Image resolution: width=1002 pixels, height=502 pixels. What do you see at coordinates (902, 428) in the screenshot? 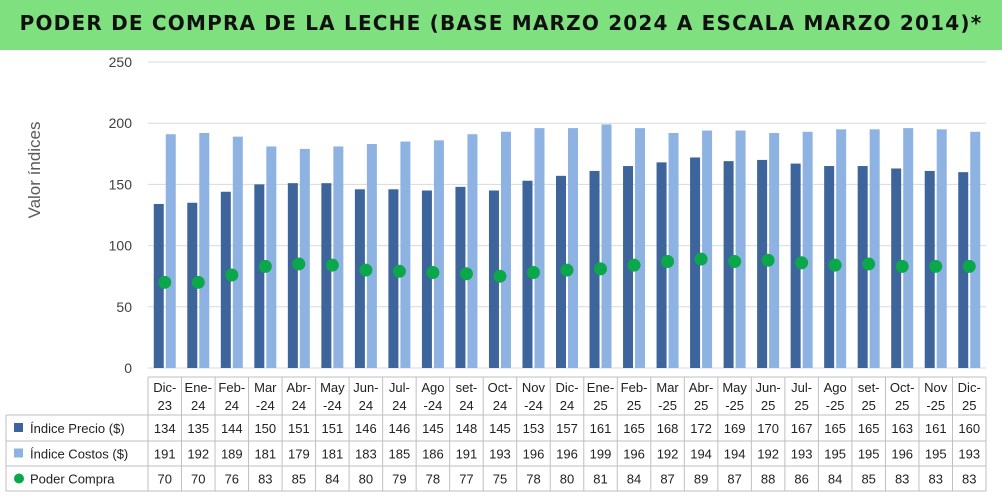
I see `table-value: 163` at bounding box center [902, 428].